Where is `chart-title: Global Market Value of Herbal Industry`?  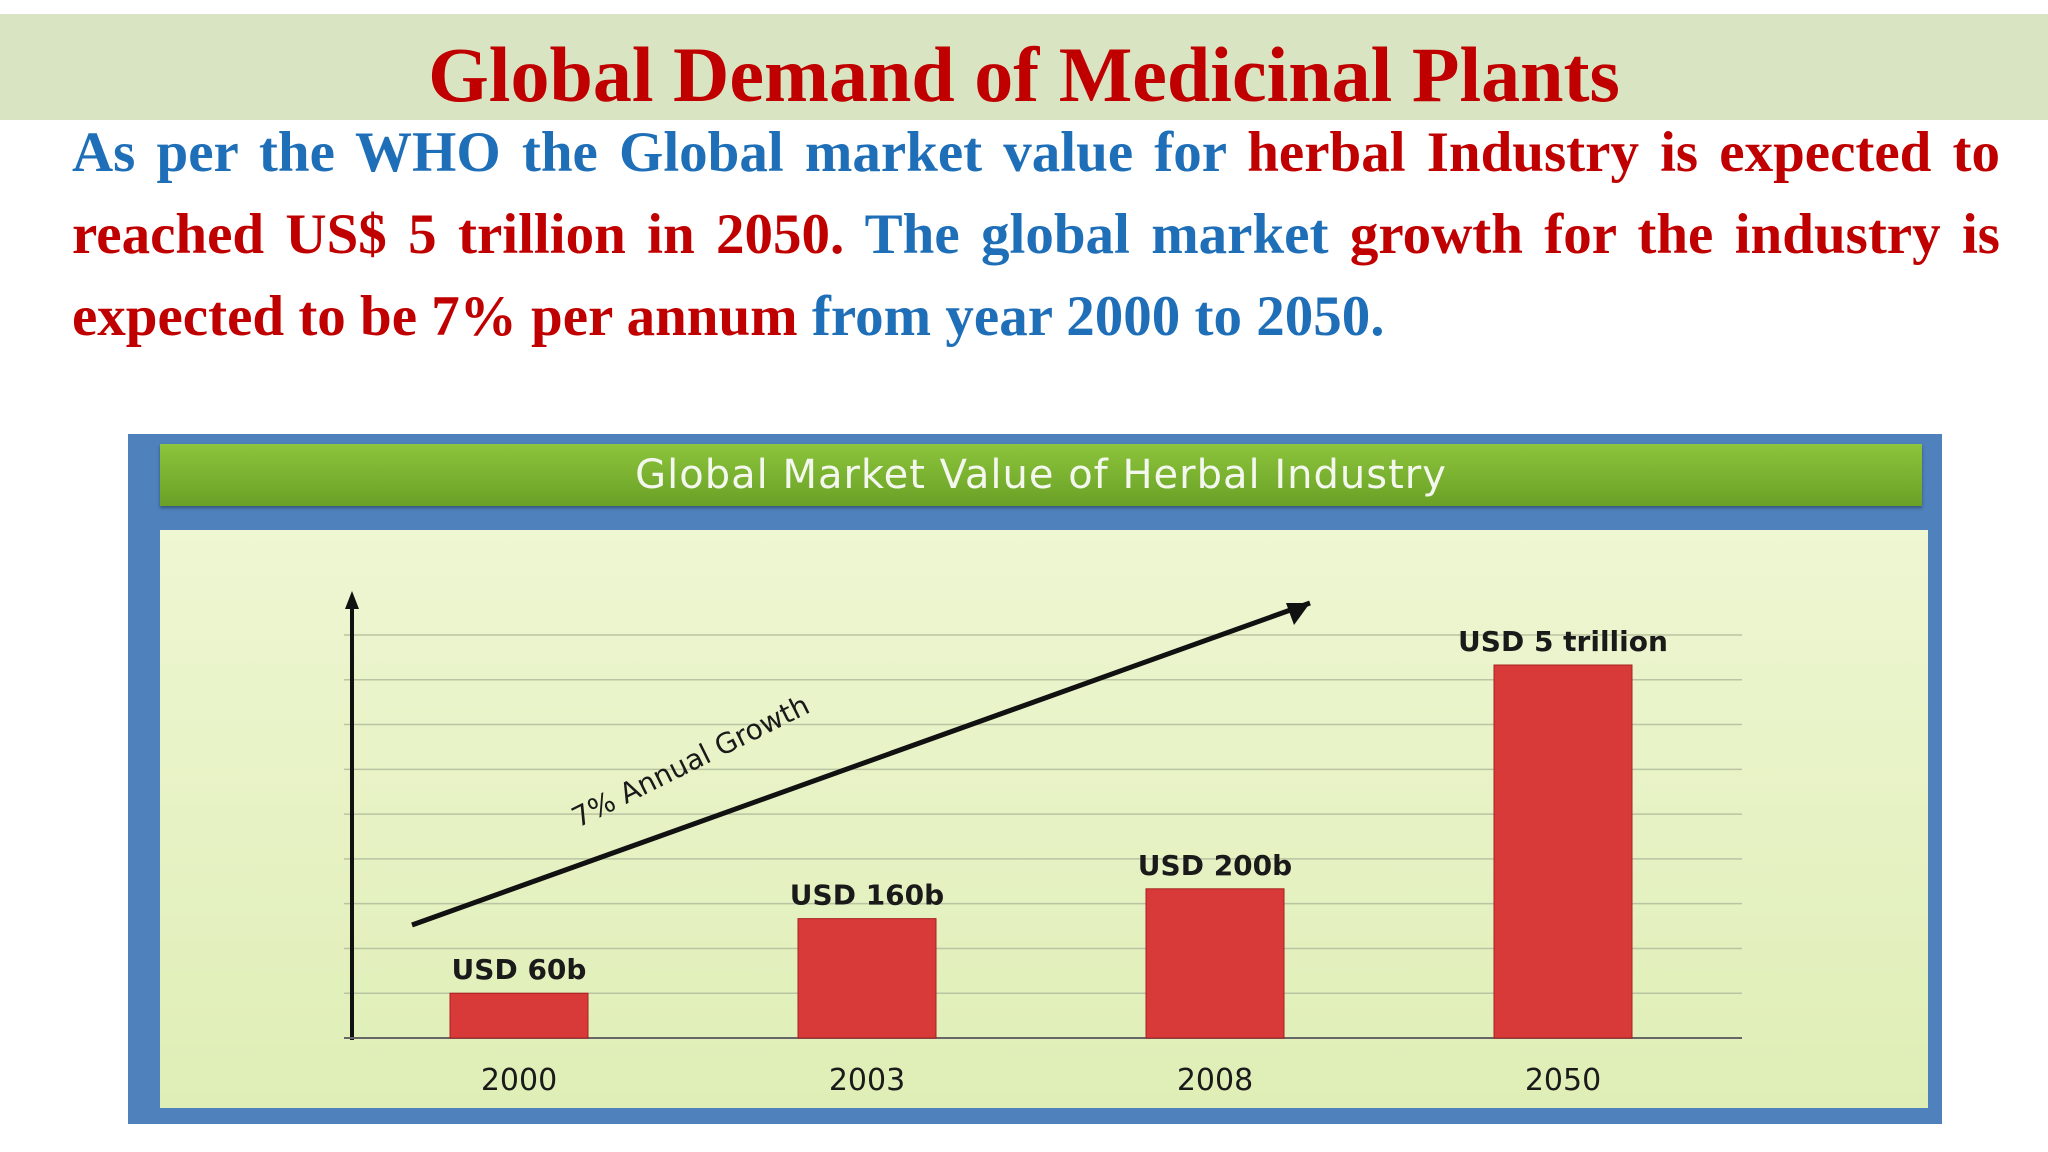 chart-title: Global Market Value of Herbal Industry is located at coordinates (1041, 475).